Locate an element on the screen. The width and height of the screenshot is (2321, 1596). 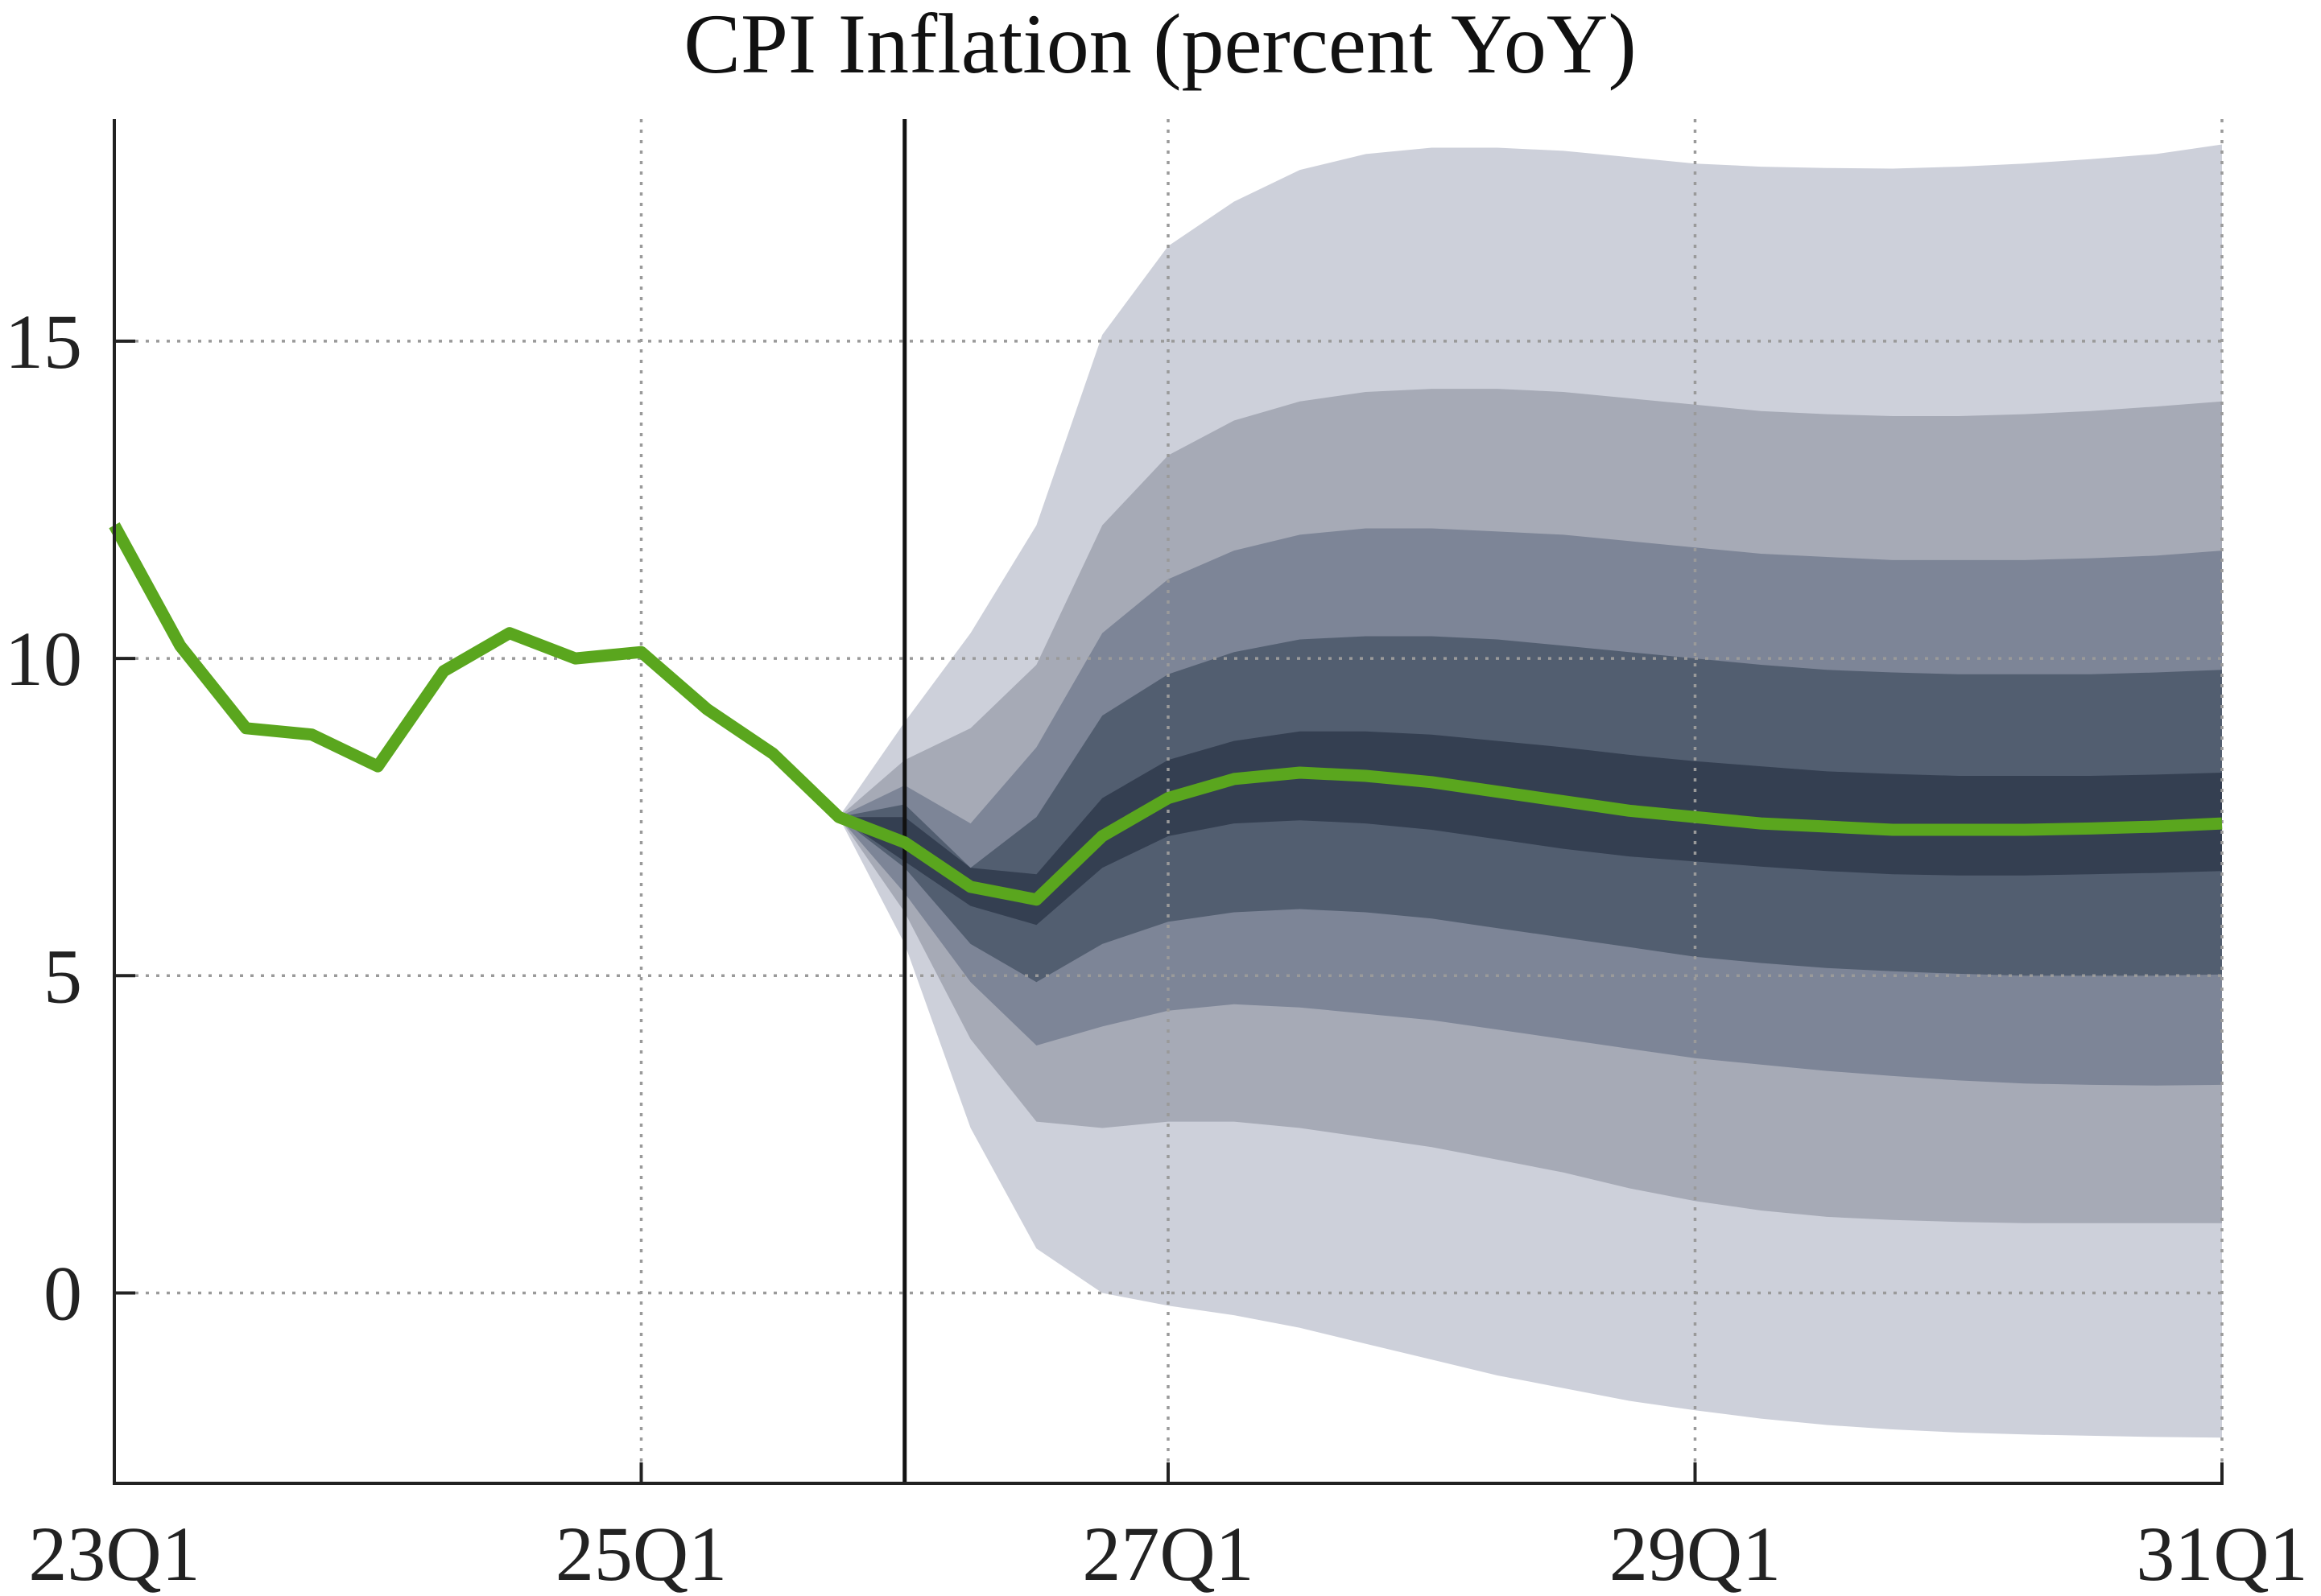
x-tick-label-25Q1: 25Q1 is located at coordinates (641, 1553).